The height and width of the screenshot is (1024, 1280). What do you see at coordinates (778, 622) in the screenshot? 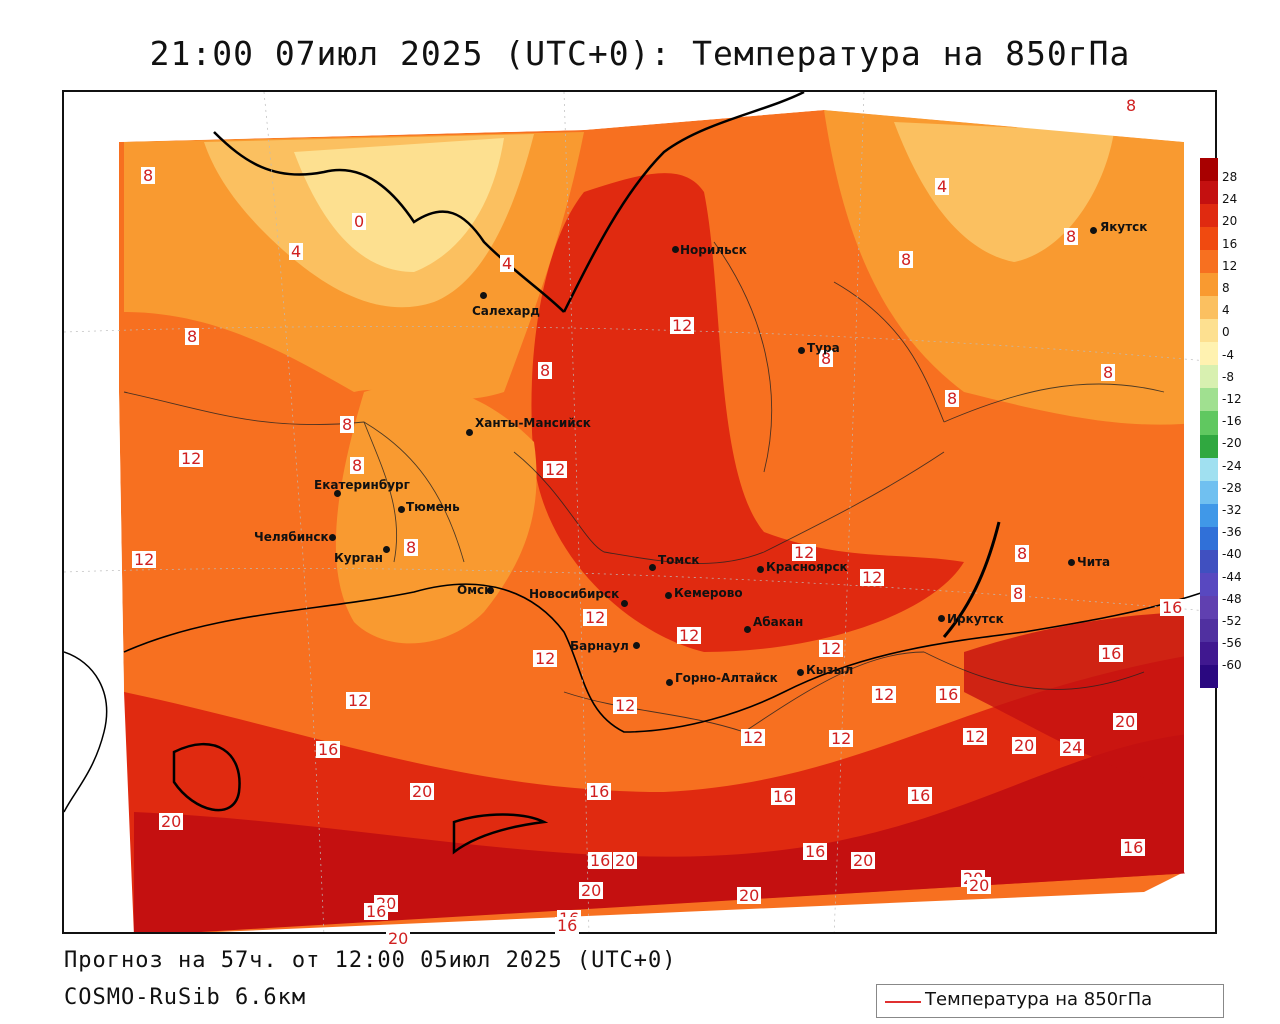
I see `city-label: Абакан` at bounding box center [778, 622].